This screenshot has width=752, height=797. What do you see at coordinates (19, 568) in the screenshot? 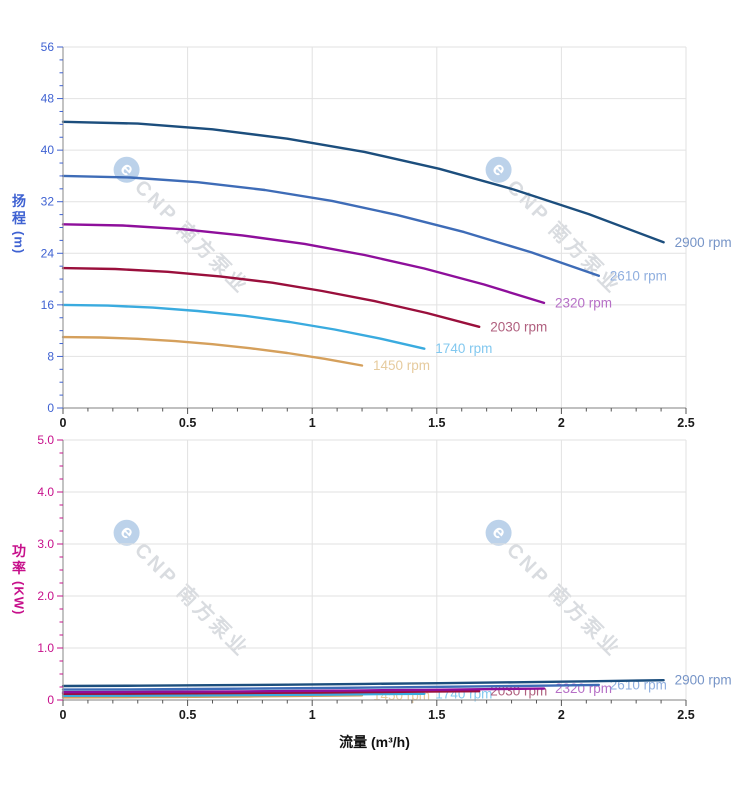
I see `power-axis-title-char: 率` at bounding box center [19, 568].